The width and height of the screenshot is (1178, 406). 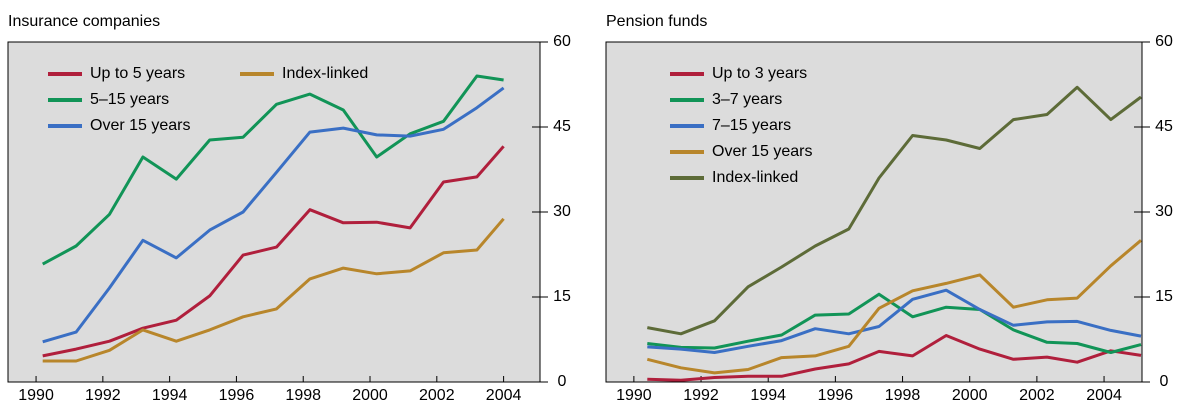 What do you see at coordinates (751, 125) in the screenshot?
I see `legend-label: 7–15 years` at bounding box center [751, 125].